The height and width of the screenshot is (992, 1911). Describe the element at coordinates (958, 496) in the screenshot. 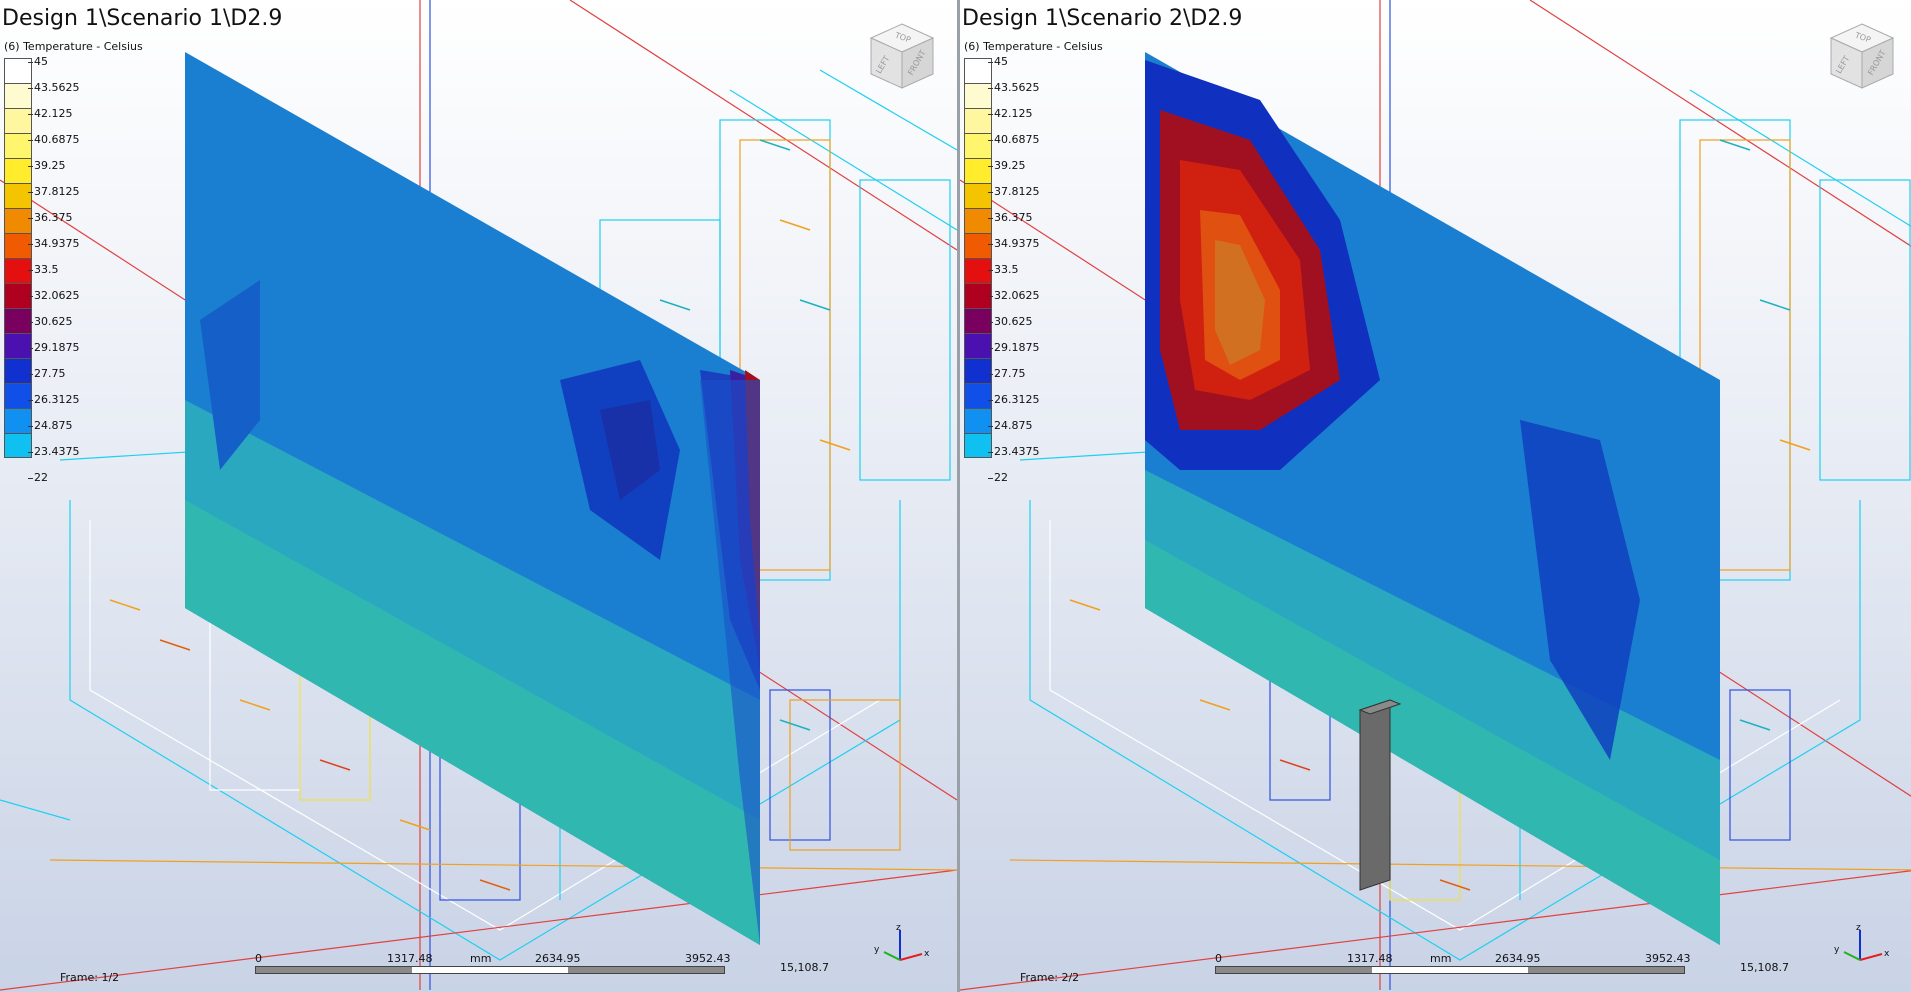

I see `viewport-divider` at that location.